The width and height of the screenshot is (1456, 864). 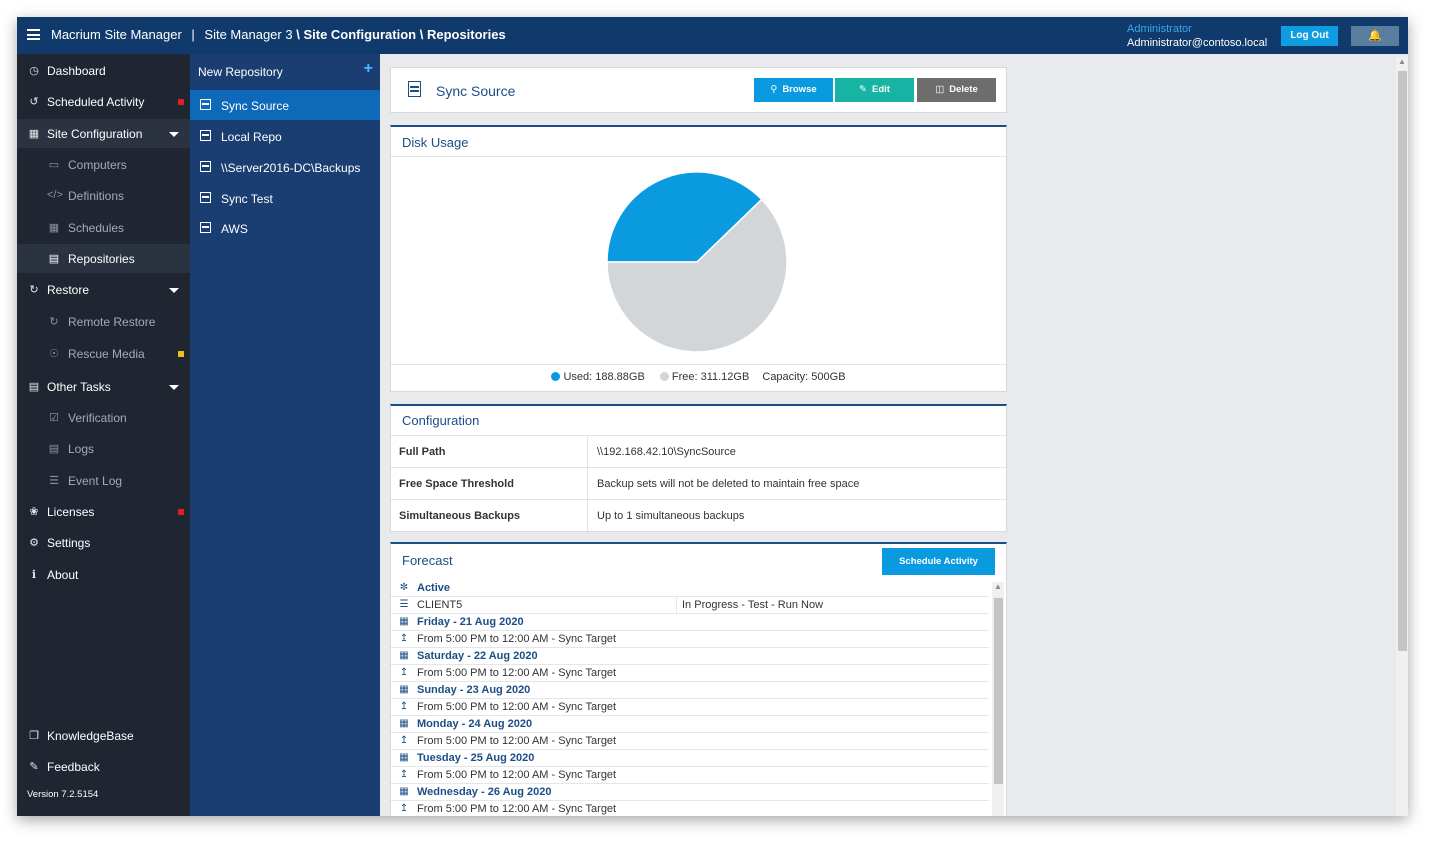 I want to click on sidebar-item-label: Other Tasks, so click(x=79, y=387).